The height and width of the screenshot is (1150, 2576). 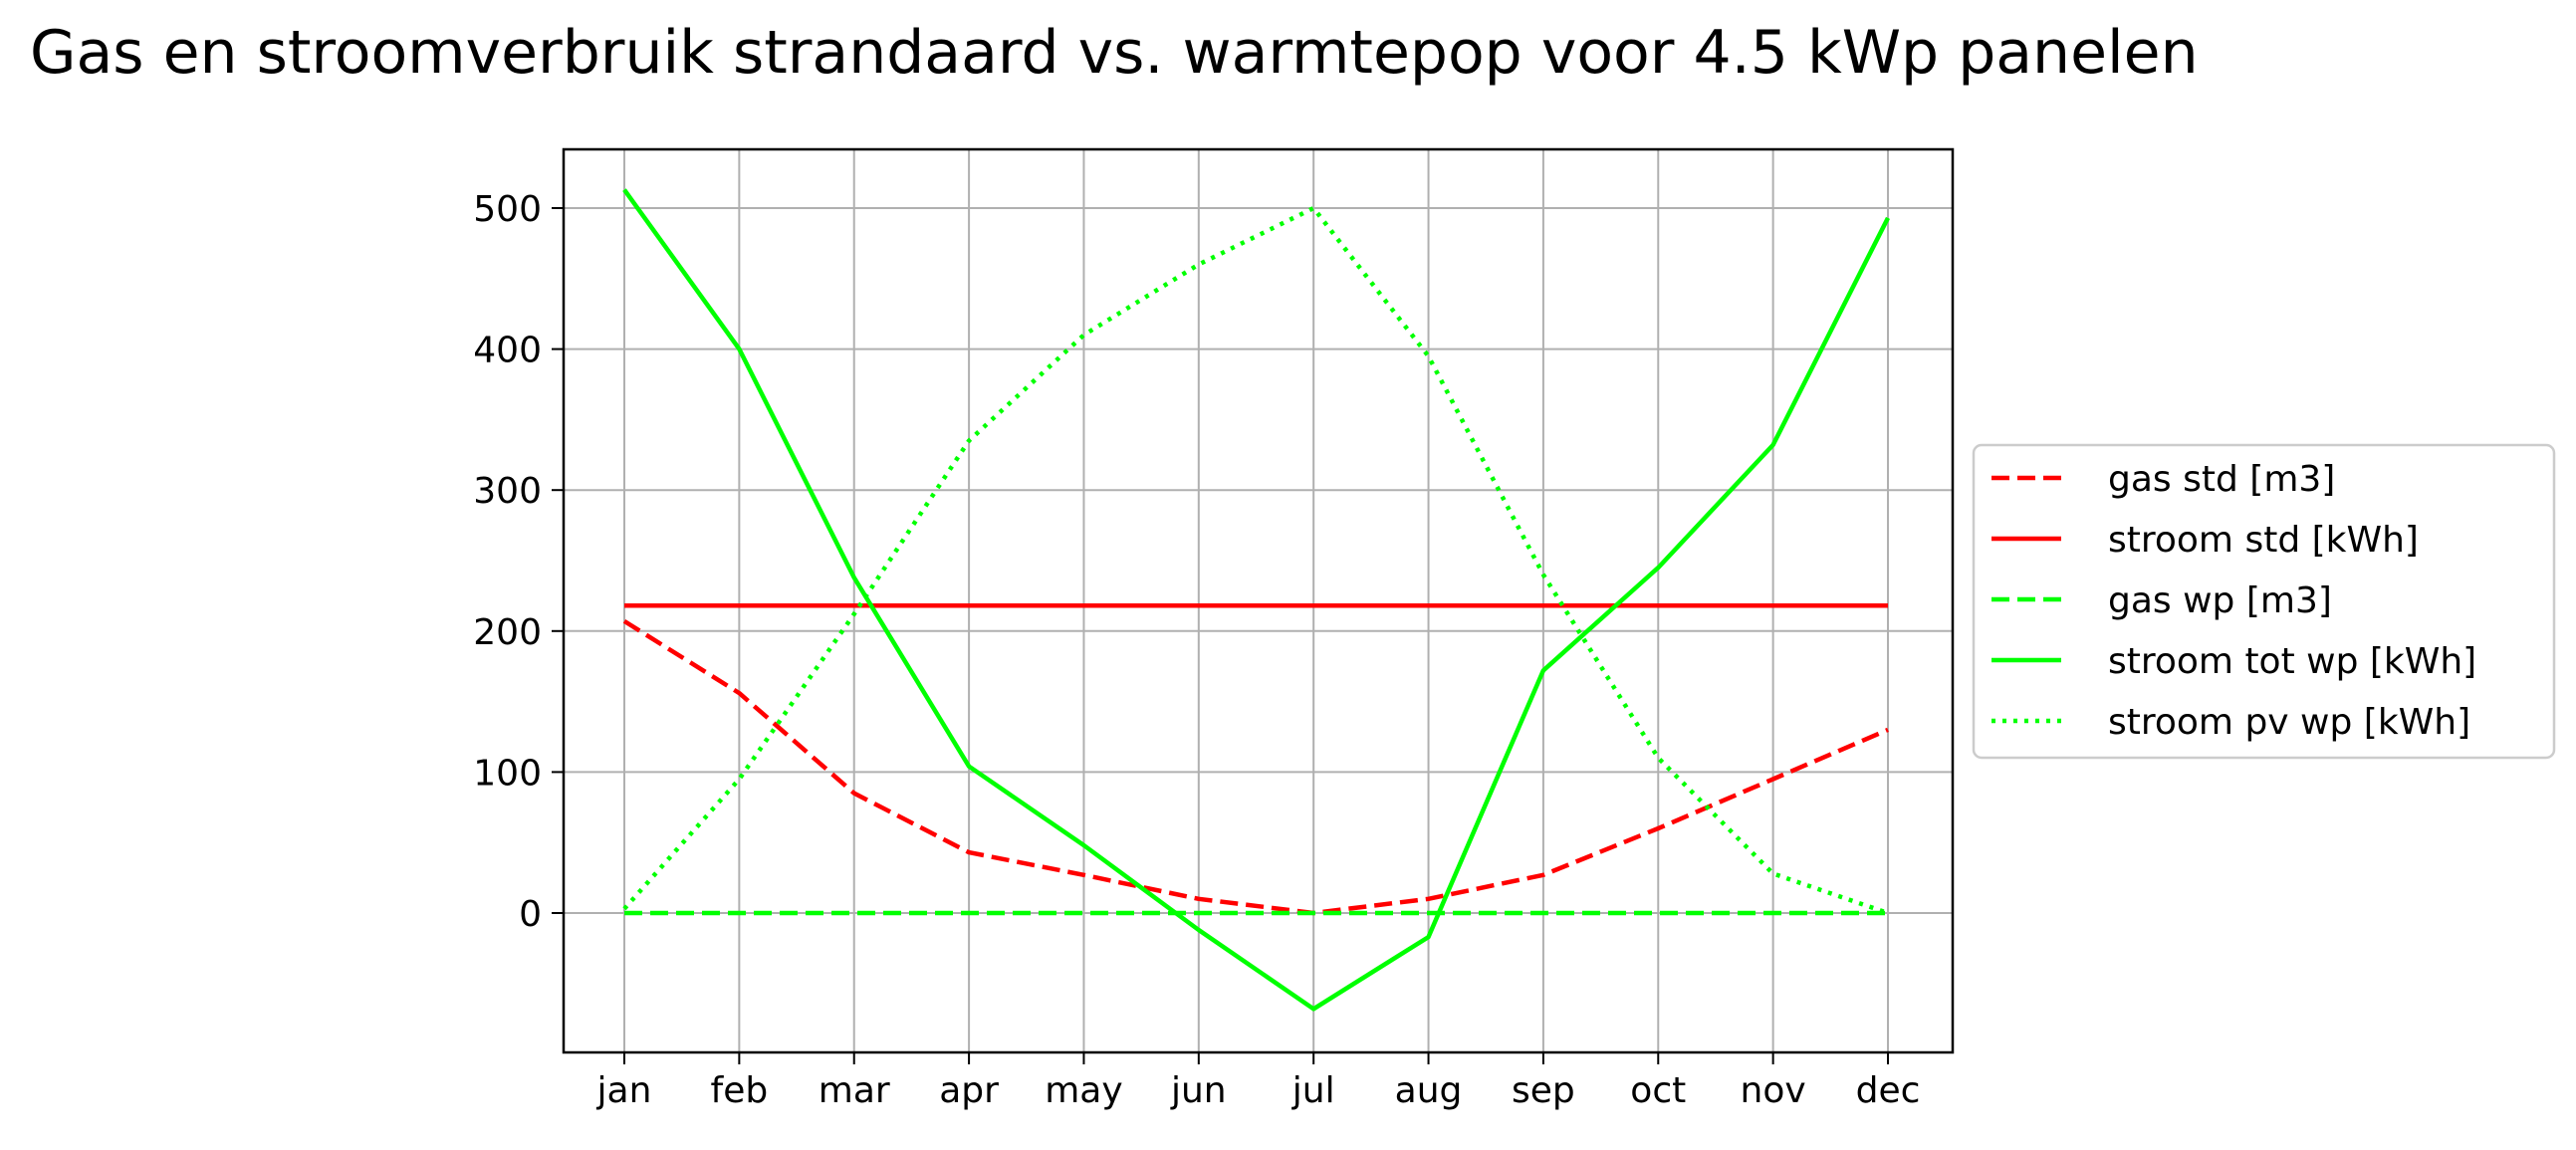 I want to click on x-tick-label: jul, so click(x=1313, y=1090).